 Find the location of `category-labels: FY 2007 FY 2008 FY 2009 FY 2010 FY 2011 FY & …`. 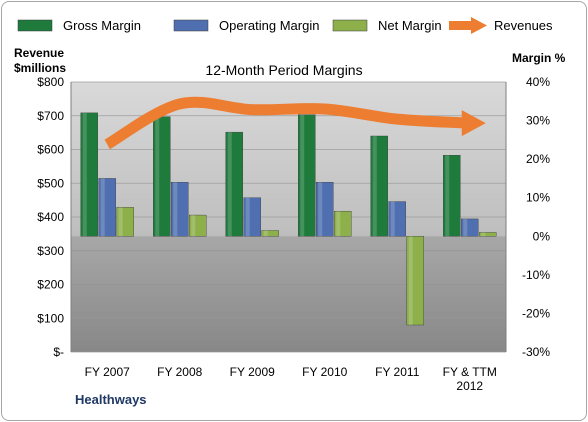

category-labels: FY 2007 FY 2008 FY 2009 FY 2010 FY 2011 FY & … is located at coordinates (291, 379).